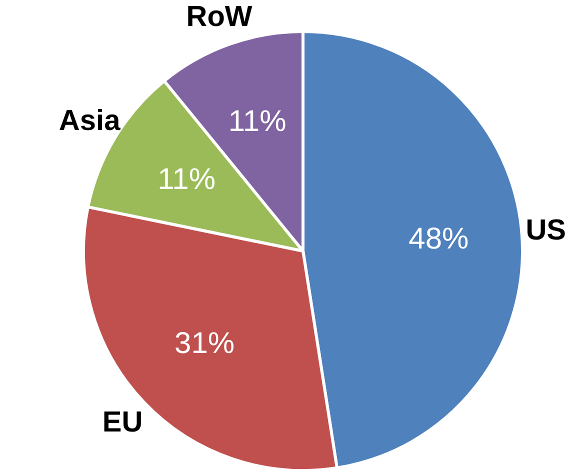 The image size is (570, 472). Describe the element at coordinates (122, 422) in the screenshot. I see `slice-label: EU` at that location.